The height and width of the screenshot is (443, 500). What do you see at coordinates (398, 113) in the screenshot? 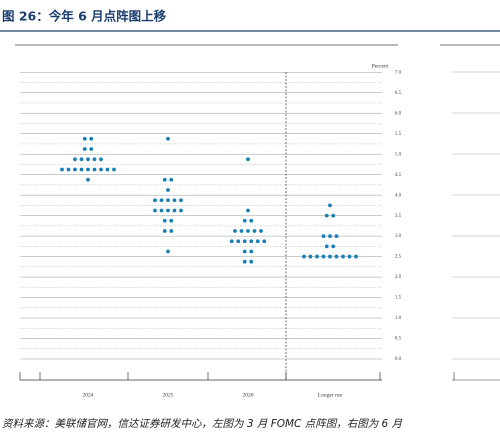
I see `y-tick-label: 6.0` at bounding box center [398, 113].